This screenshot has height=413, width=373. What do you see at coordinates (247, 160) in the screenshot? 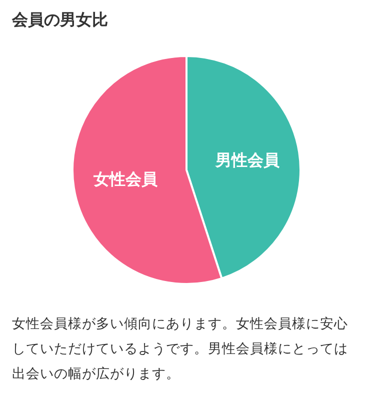
I see `slice-label: 男性会員` at bounding box center [247, 160].